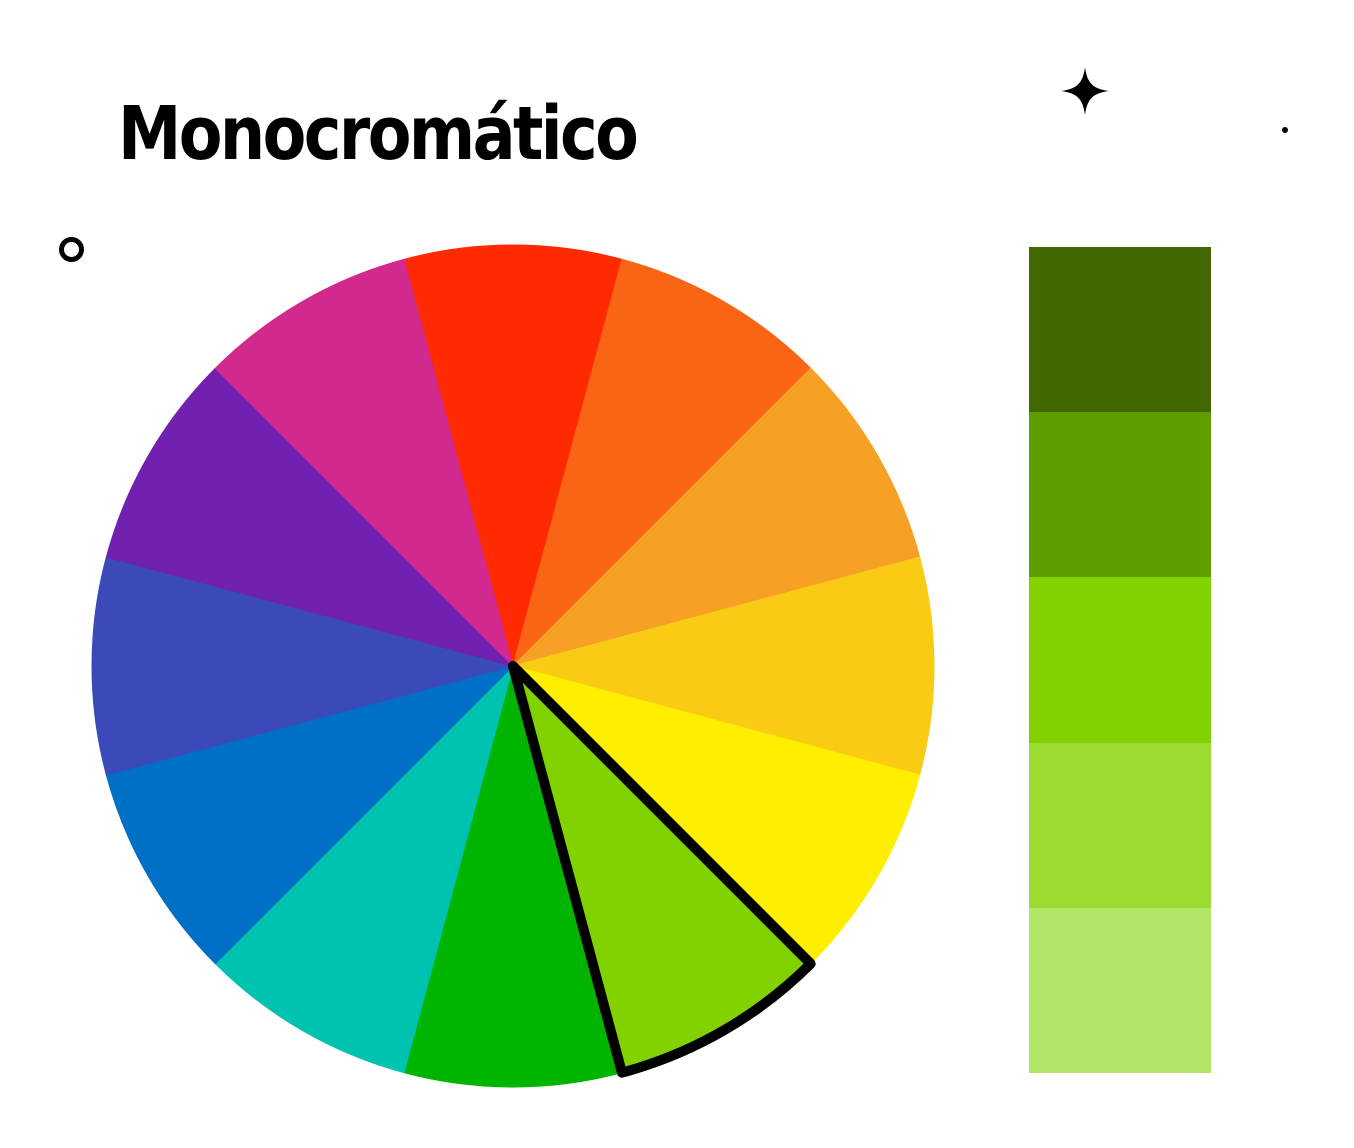  Describe the element at coordinates (716, 815) in the screenshot. I see `wheel-segment-yellow` at that location.